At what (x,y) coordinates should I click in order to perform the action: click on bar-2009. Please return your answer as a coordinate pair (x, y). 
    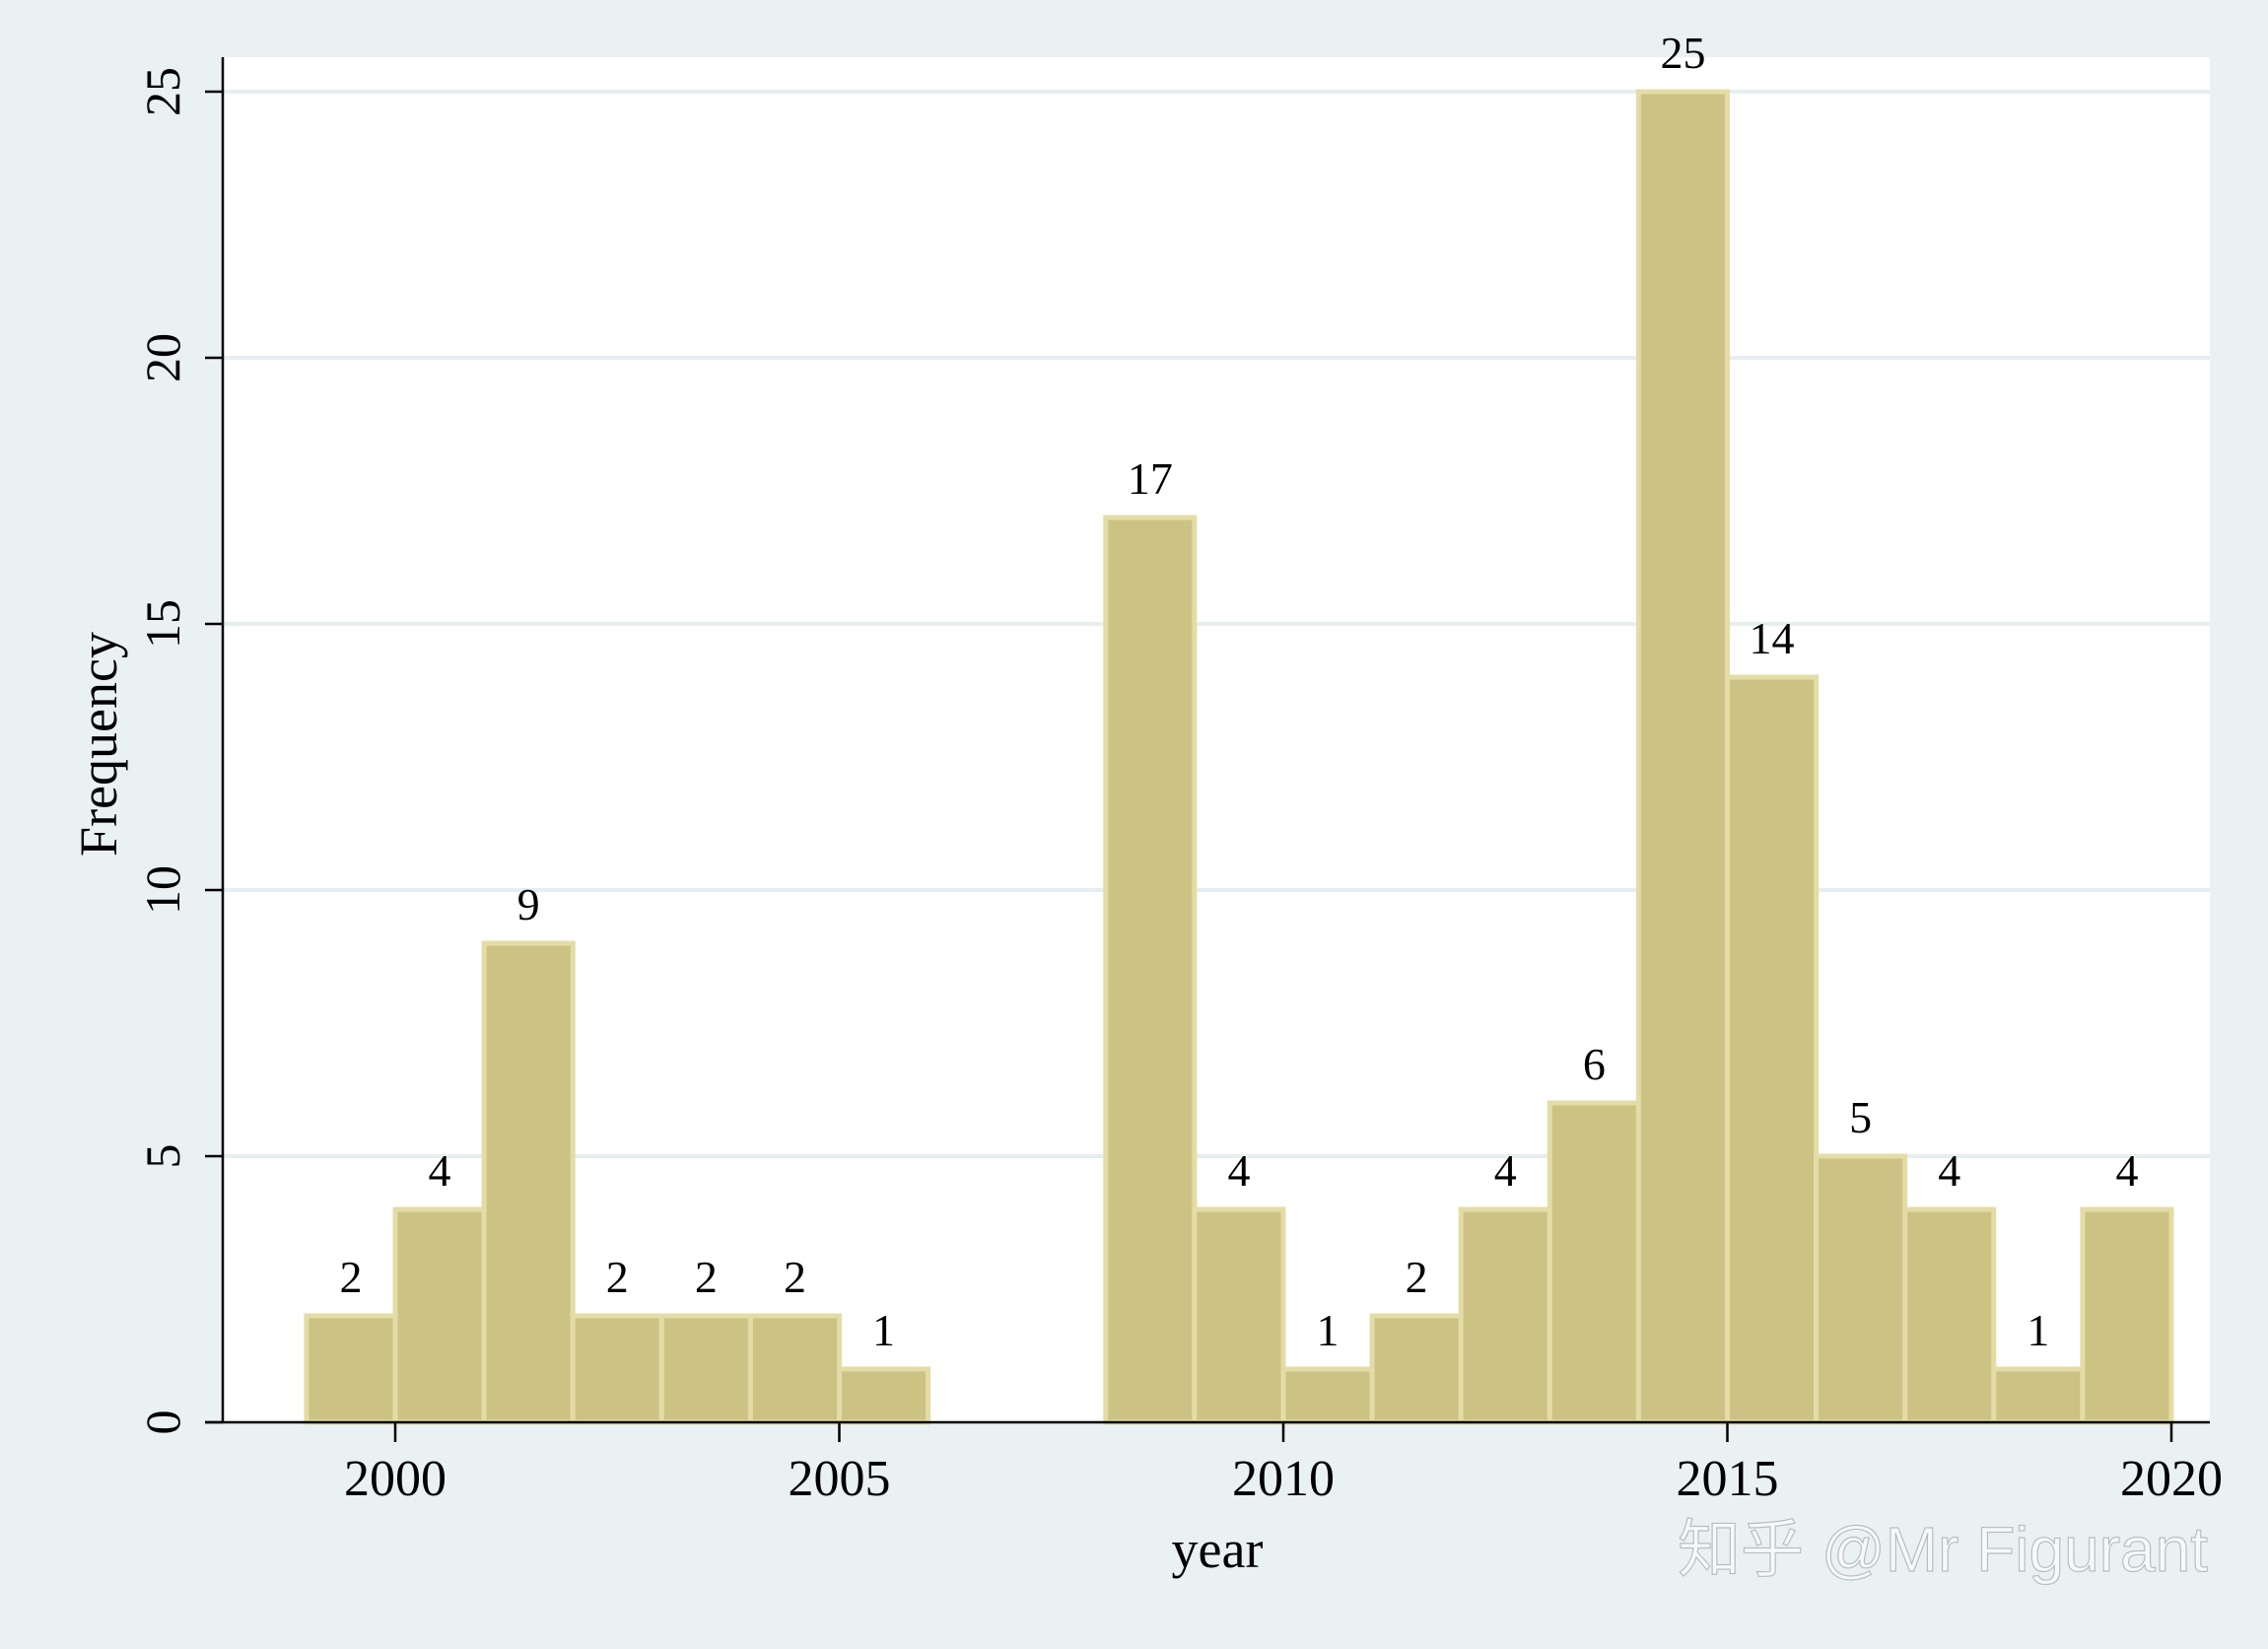
    Looking at the image, I should click on (1239, 1315).